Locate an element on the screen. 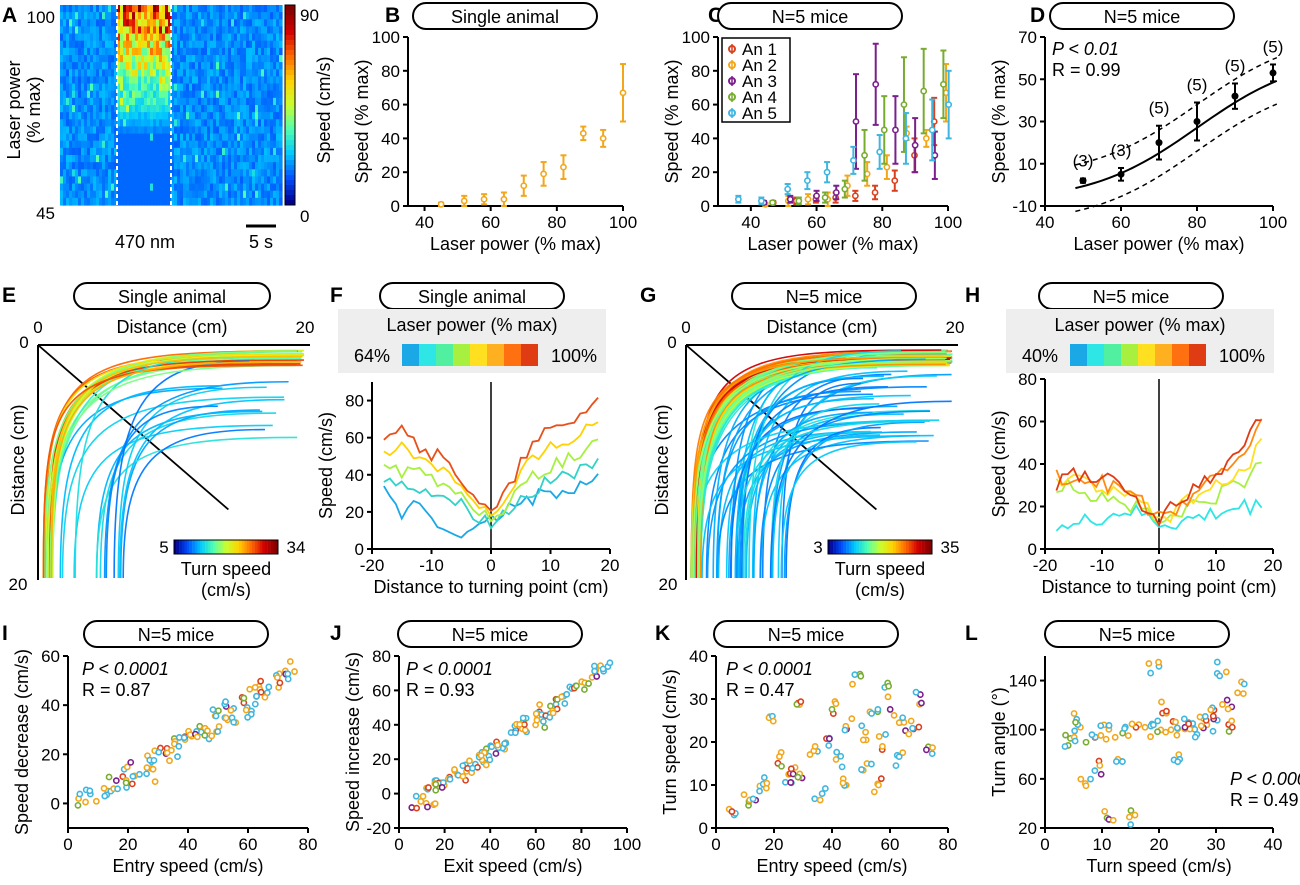 Image resolution: width=1300 pixels, height=885 pixels. colorbar-segment is located at coordinates (290, 58).